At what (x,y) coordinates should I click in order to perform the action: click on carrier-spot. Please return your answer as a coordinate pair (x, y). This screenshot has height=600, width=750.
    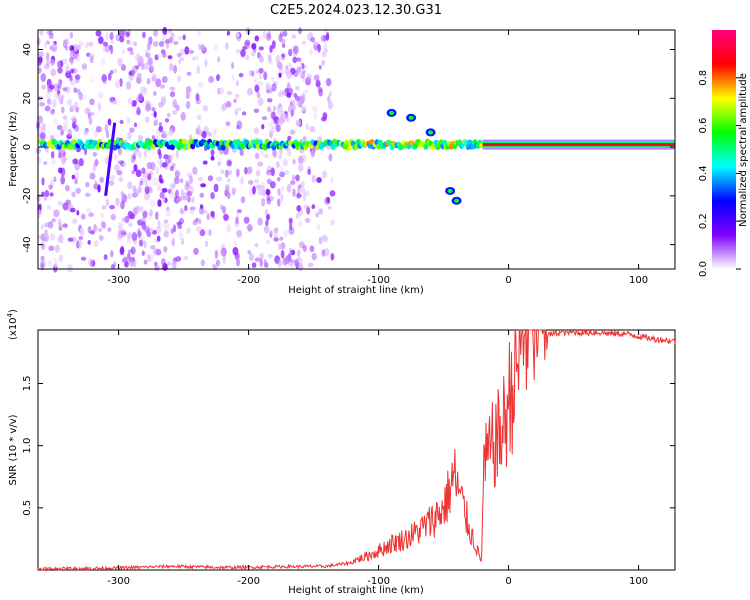
    Looking at the image, I should click on (184, 141).